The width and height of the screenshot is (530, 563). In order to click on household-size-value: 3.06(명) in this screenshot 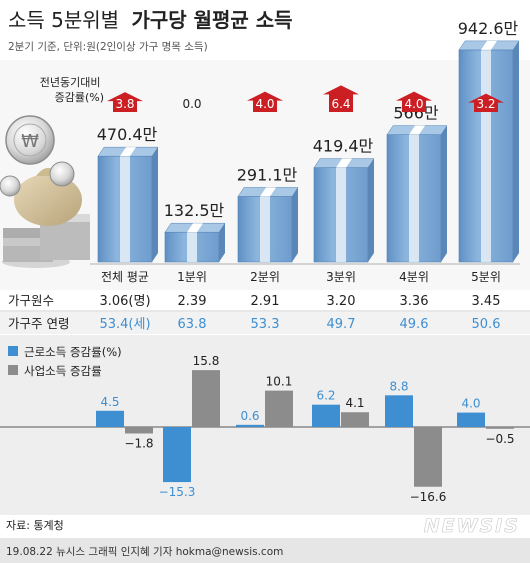, I will do `click(124, 301)`.